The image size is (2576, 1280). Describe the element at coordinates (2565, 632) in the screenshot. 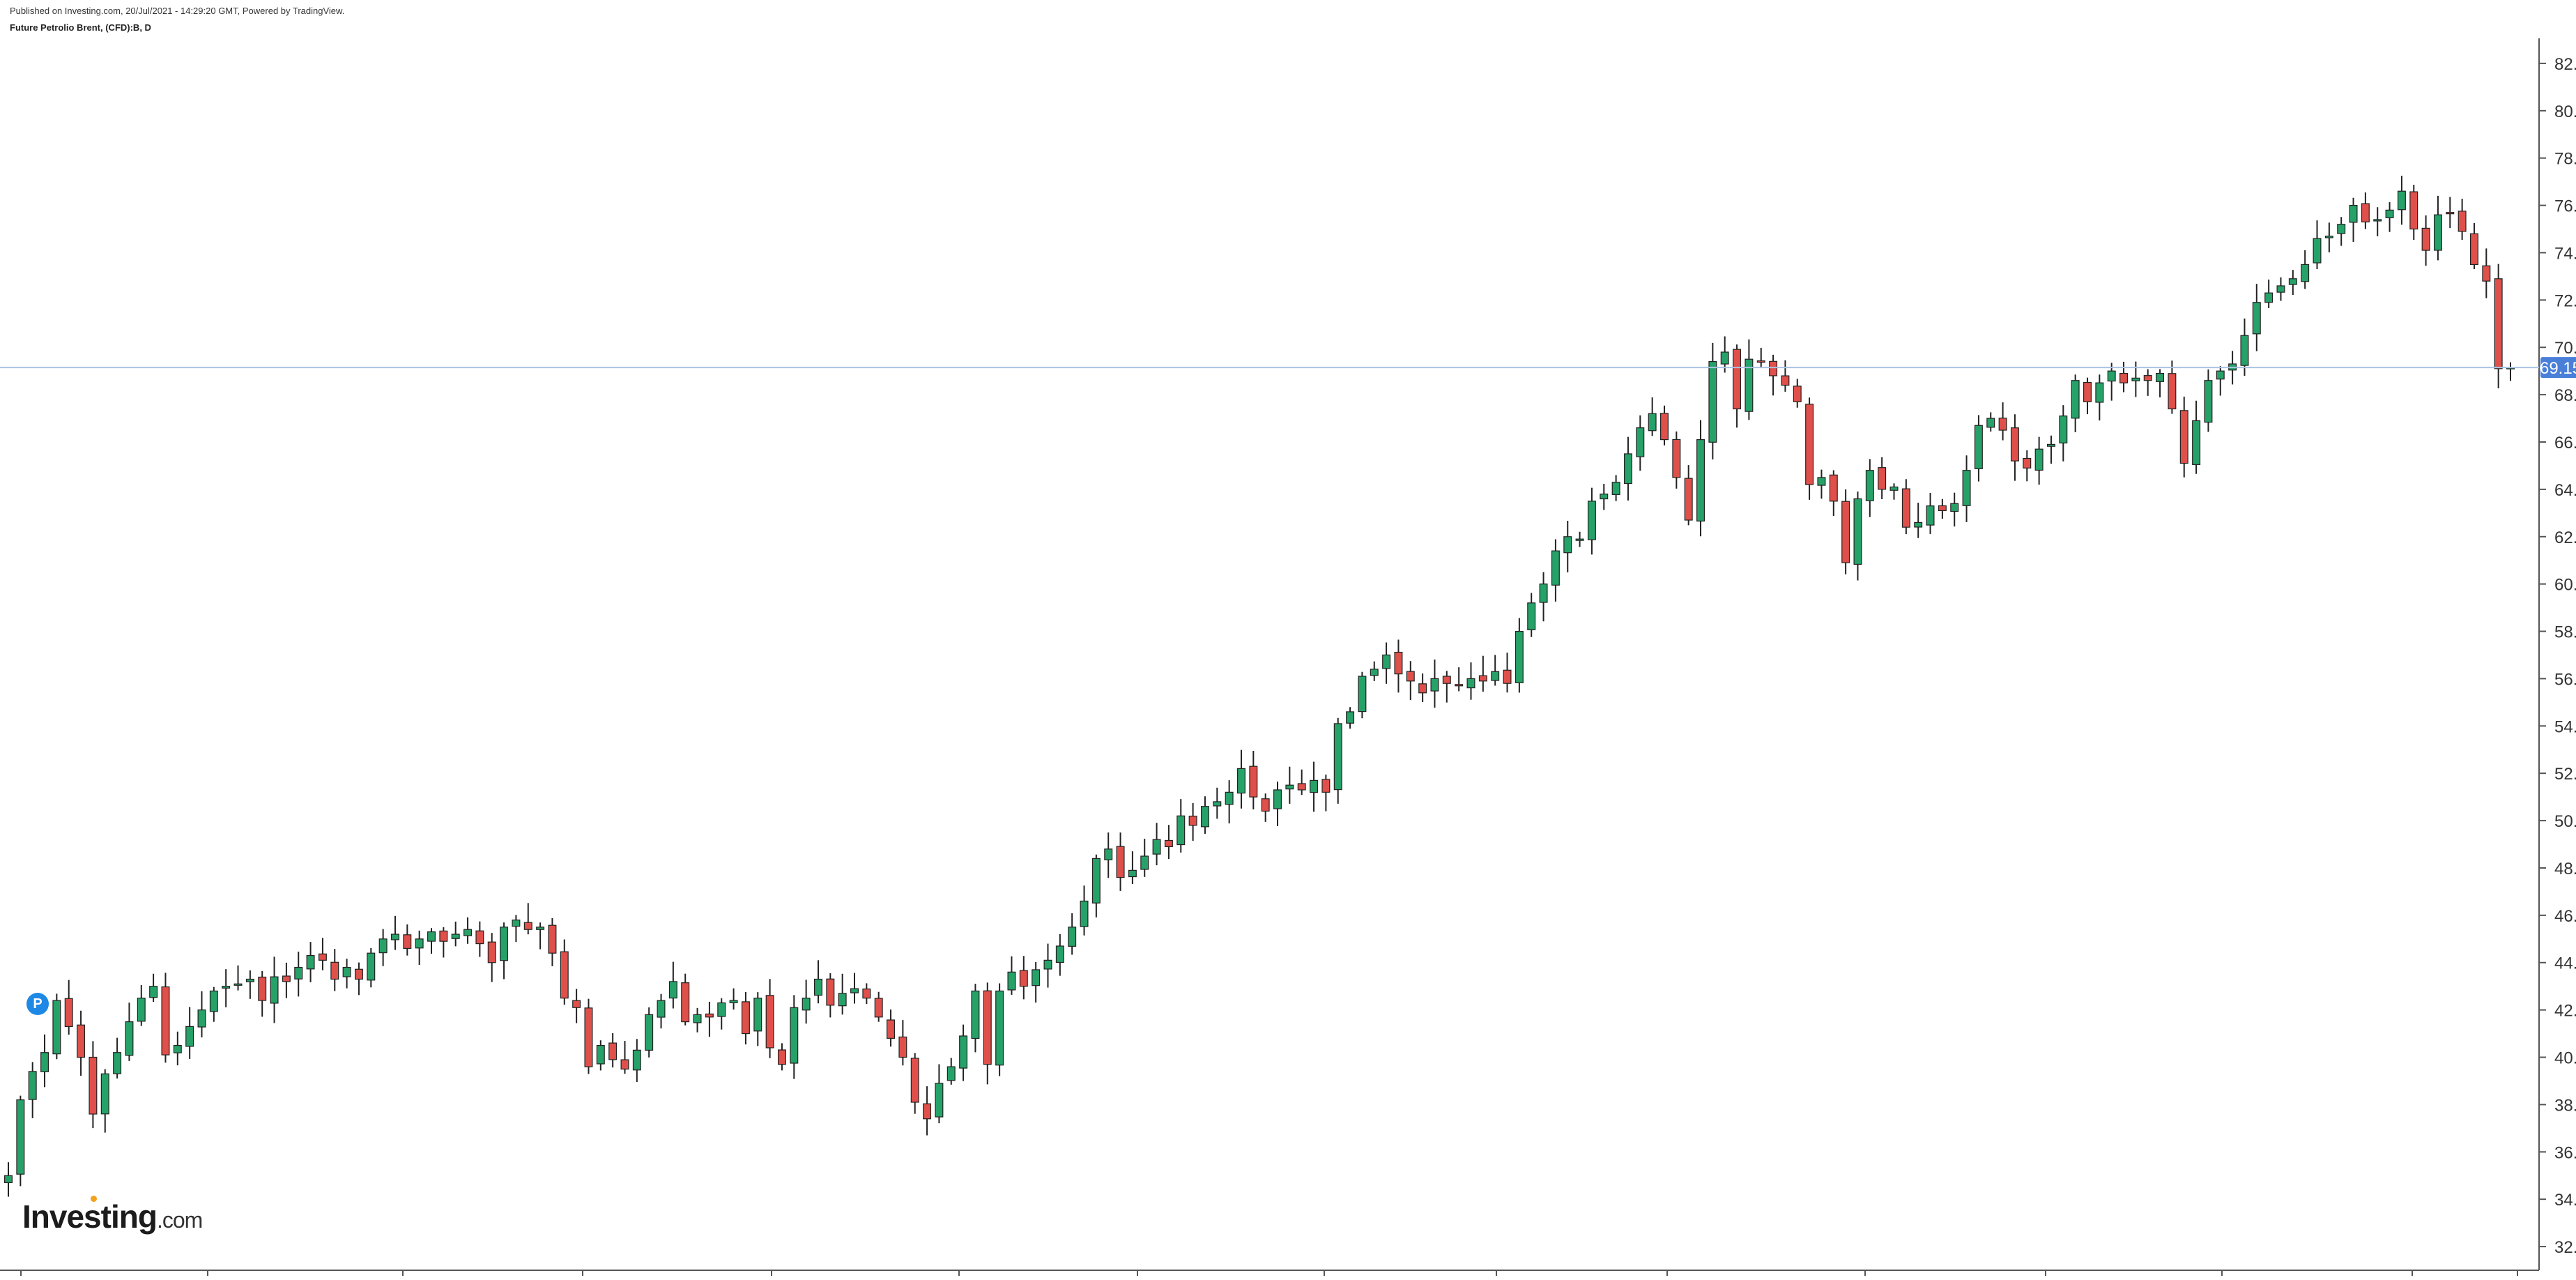

I see `price-tick-label: 58.00` at that location.